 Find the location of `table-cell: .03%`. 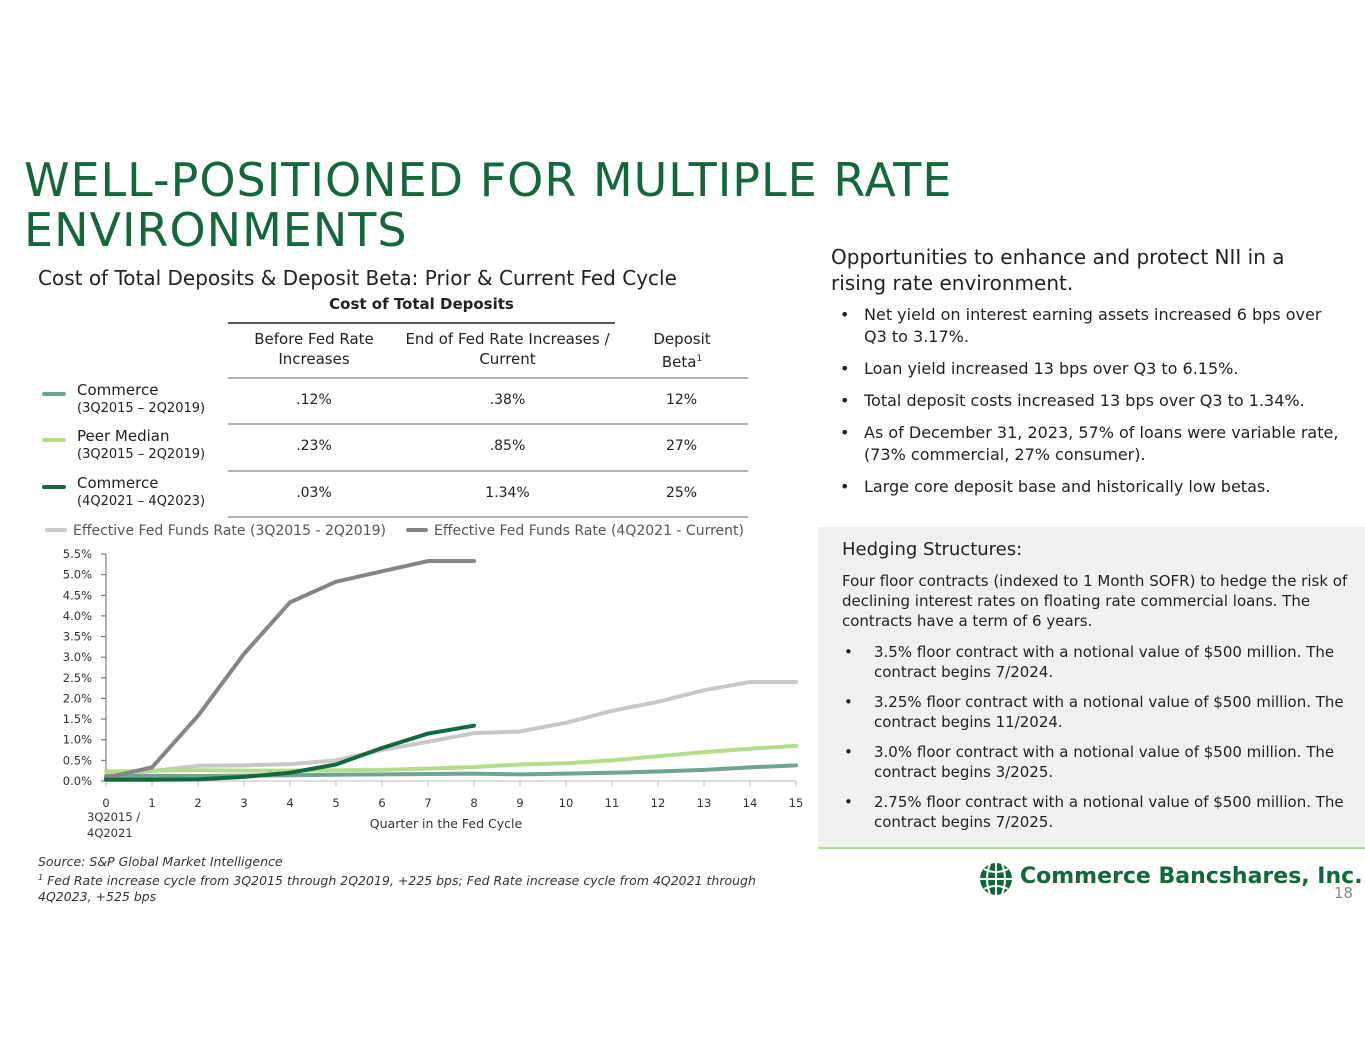

table-cell: .03% is located at coordinates (314, 493).